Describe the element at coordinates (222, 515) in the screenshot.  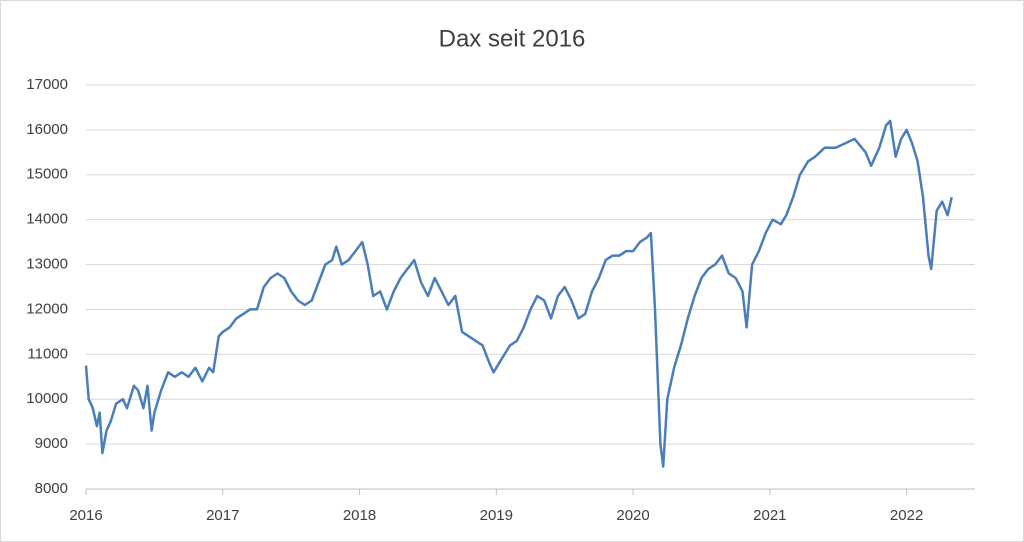
I see `x-tick-label: 2017` at that location.